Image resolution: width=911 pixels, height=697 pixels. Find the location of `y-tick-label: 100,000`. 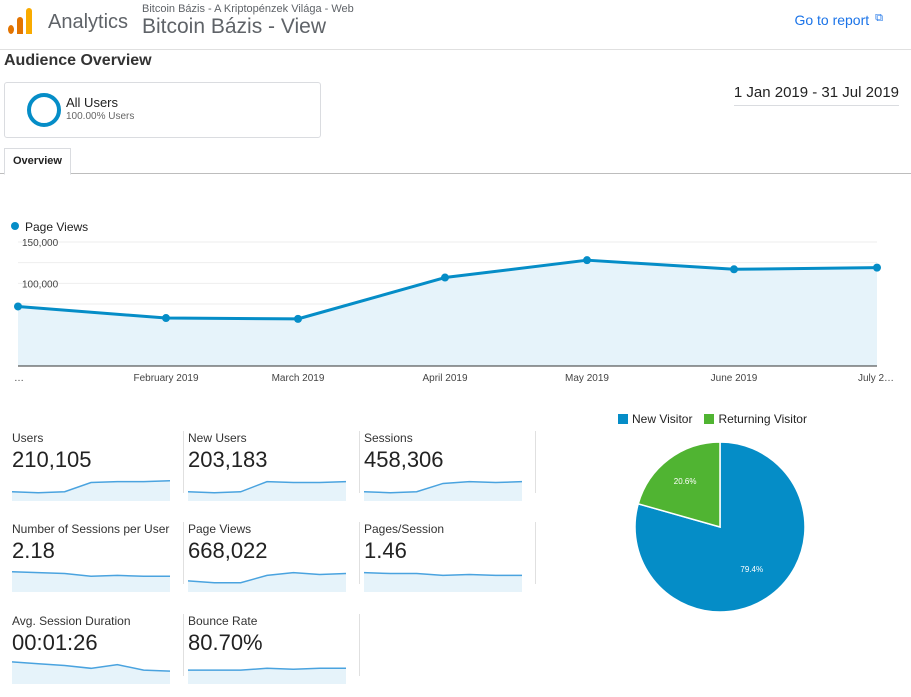

y-tick-label: 100,000 is located at coordinates (40, 284).